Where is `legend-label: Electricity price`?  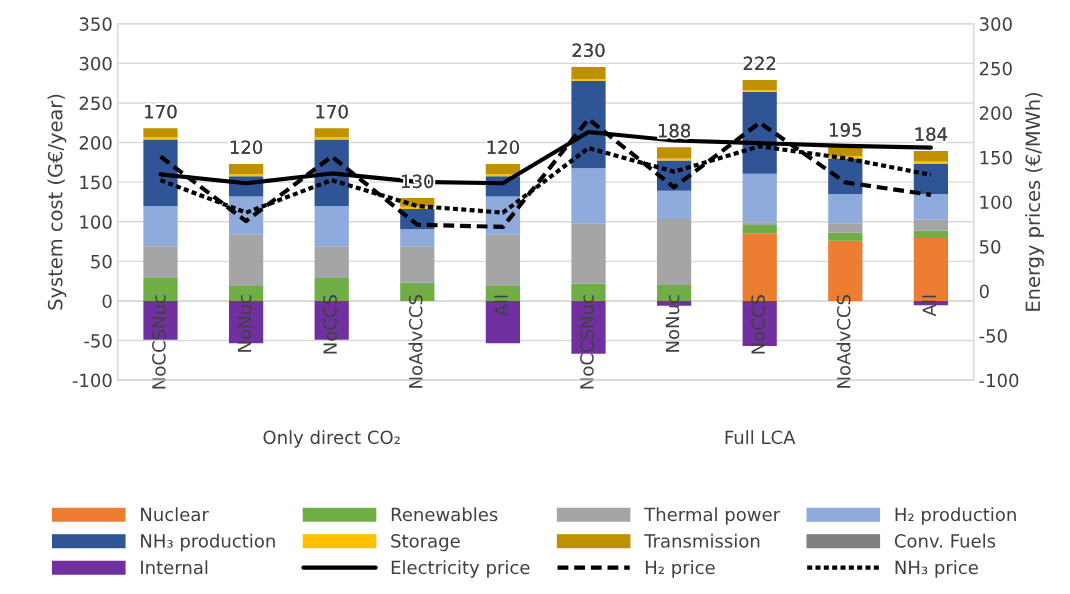 legend-label: Electricity price is located at coordinates (460, 569).